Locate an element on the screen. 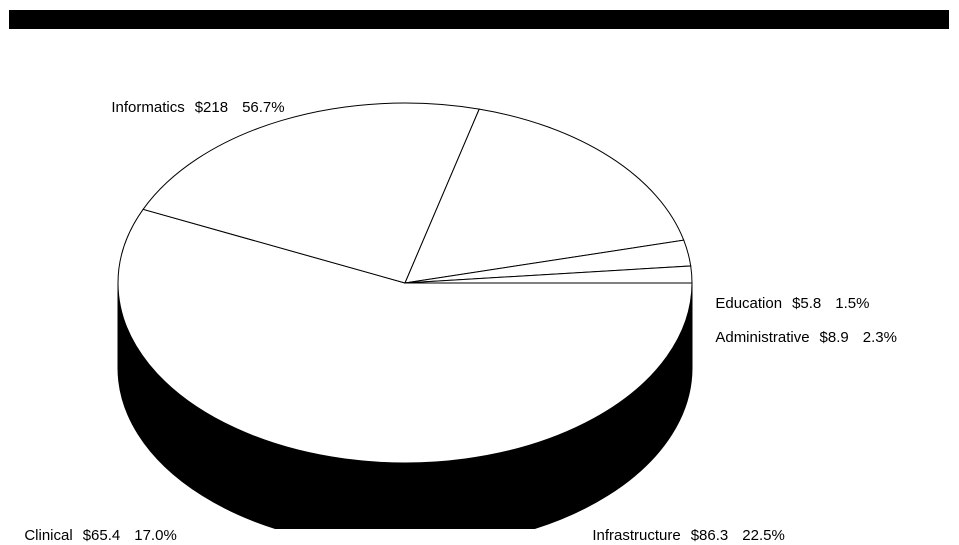 The image size is (959, 545). label-name: Informatics is located at coordinates (148, 107).